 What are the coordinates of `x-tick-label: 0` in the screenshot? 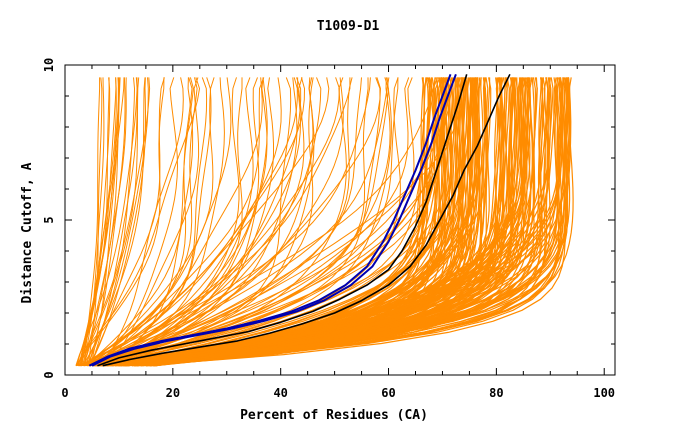 It's located at (64, 393).